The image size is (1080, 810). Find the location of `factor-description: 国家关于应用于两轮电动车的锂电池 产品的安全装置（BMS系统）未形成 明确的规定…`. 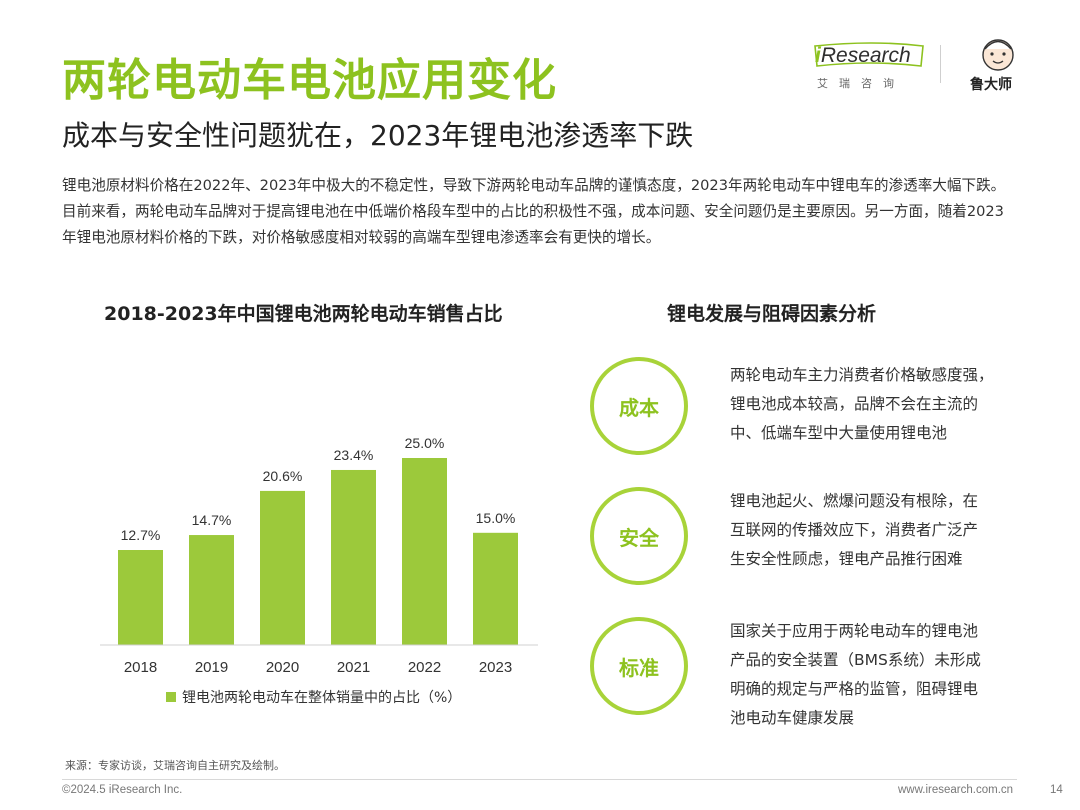

factor-description: 国家关于应用于两轮电动车的锂电池 产品的安全装置（BMS系统）未形成 明确的规定… is located at coordinates (855, 674).